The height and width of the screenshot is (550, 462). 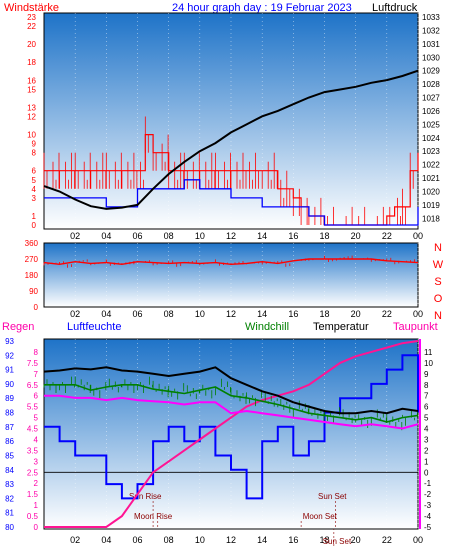 I want to click on humidity-axis-tick: 82, so click(x=9, y=498).